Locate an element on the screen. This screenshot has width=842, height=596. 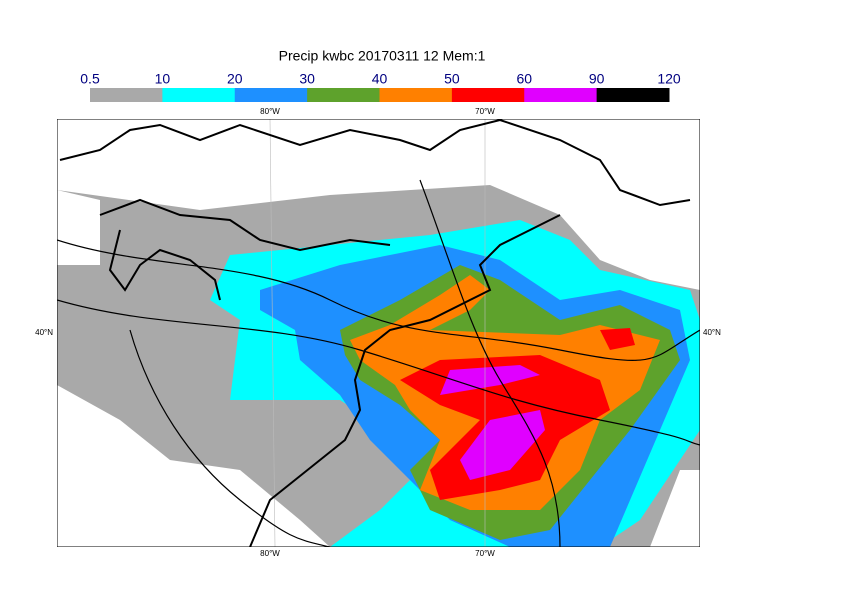
title: Precip kwbc 20170311 12 Mem:1 is located at coordinates (382, 56).